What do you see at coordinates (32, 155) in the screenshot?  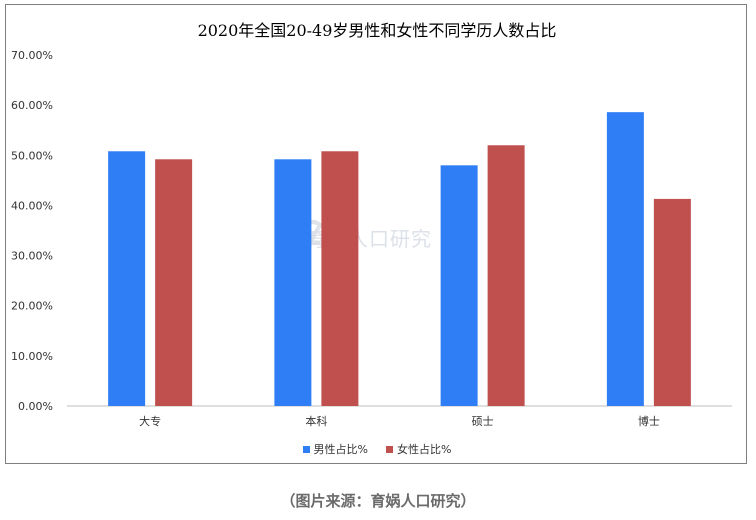 I see `y-tick-label: 50.00%` at bounding box center [32, 155].